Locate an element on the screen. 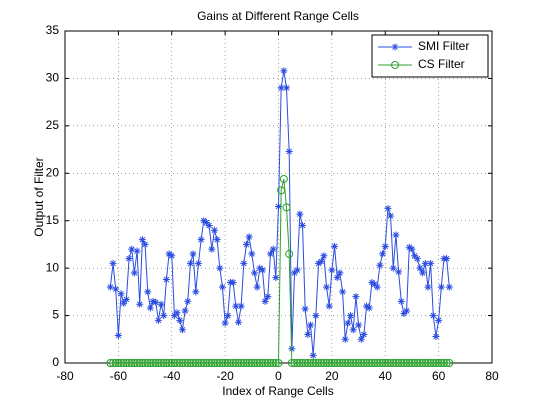  chart-title: Gains at Different Range Cells is located at coordinates (278, 16).